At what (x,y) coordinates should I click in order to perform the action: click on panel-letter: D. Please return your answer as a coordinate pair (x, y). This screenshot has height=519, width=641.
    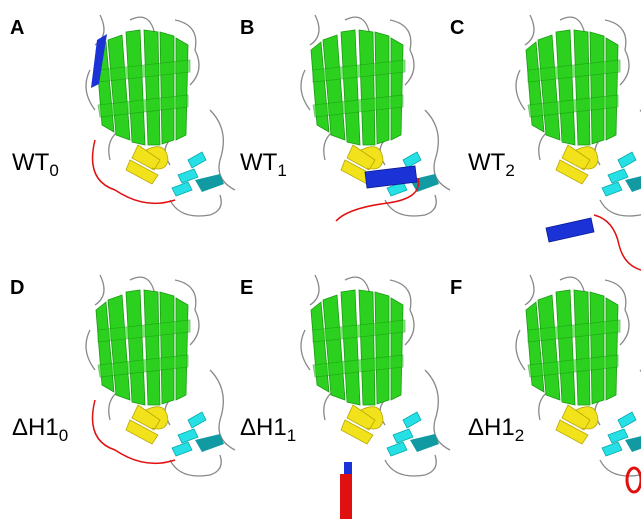
    Looking at the image, I should click on (17, 288).